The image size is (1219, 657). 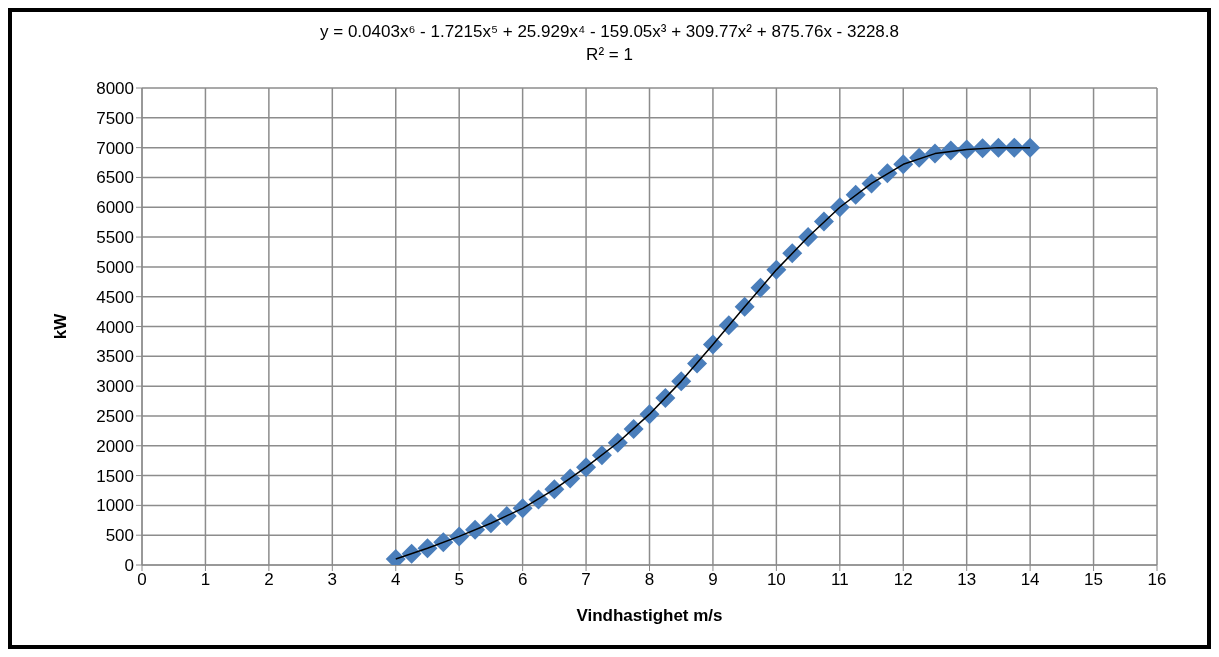 I want to click on y-tick-label: 7000, so click(x=115, y=148).